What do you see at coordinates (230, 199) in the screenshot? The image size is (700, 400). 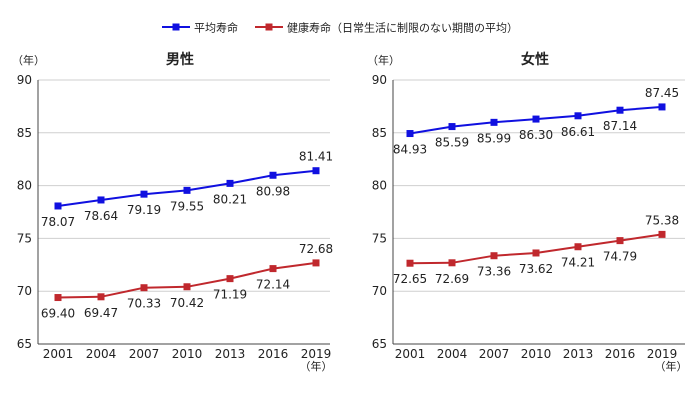 I see `data-label: 80.21` at bounding box center [230, 199].